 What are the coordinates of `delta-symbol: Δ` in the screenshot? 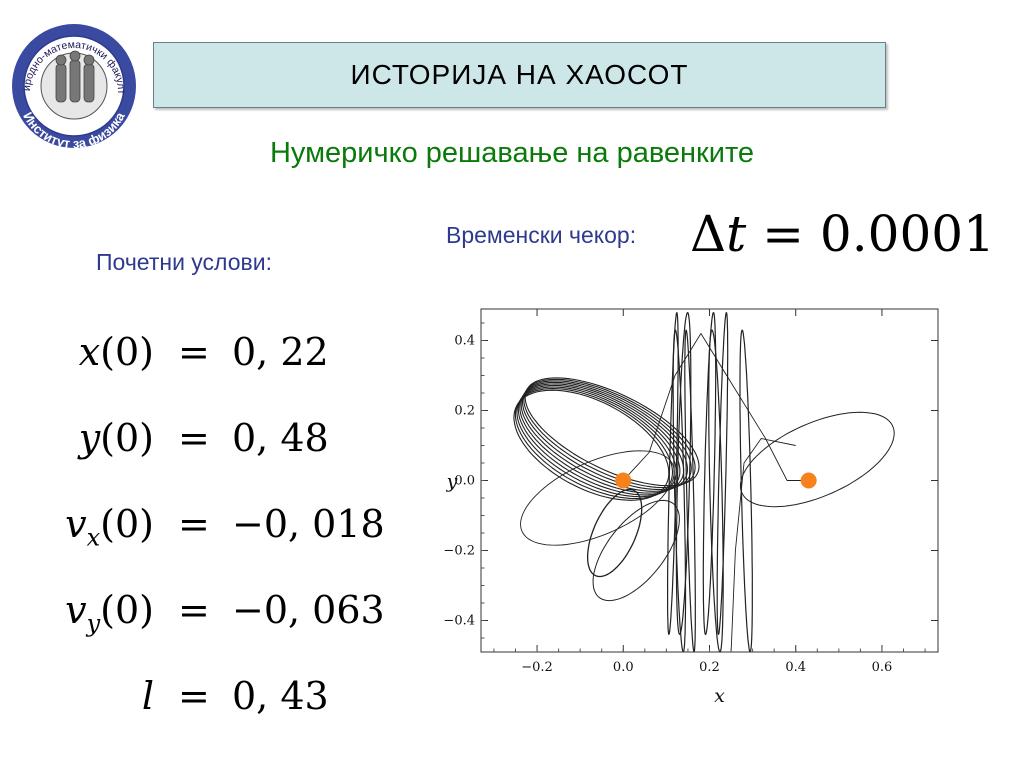 It's located at (708, 234).